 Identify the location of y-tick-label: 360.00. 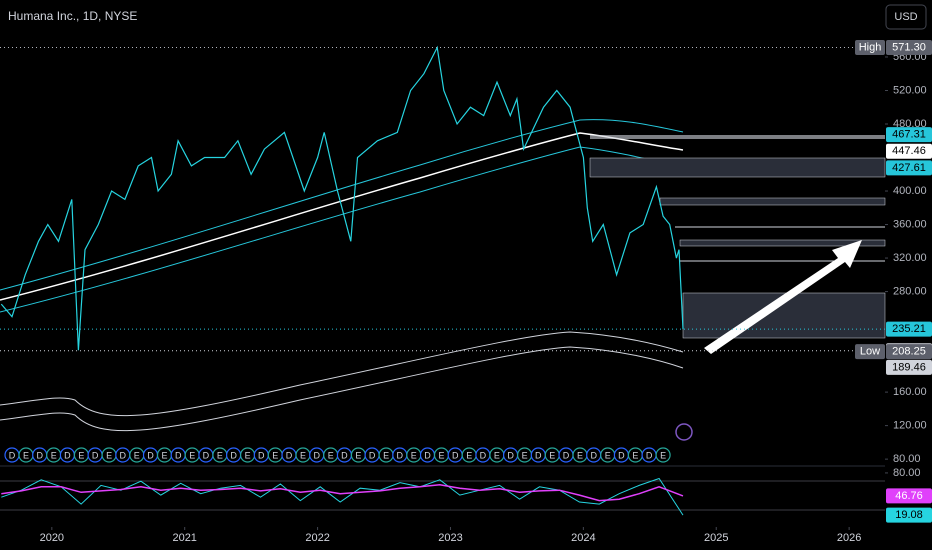
(910, 224).